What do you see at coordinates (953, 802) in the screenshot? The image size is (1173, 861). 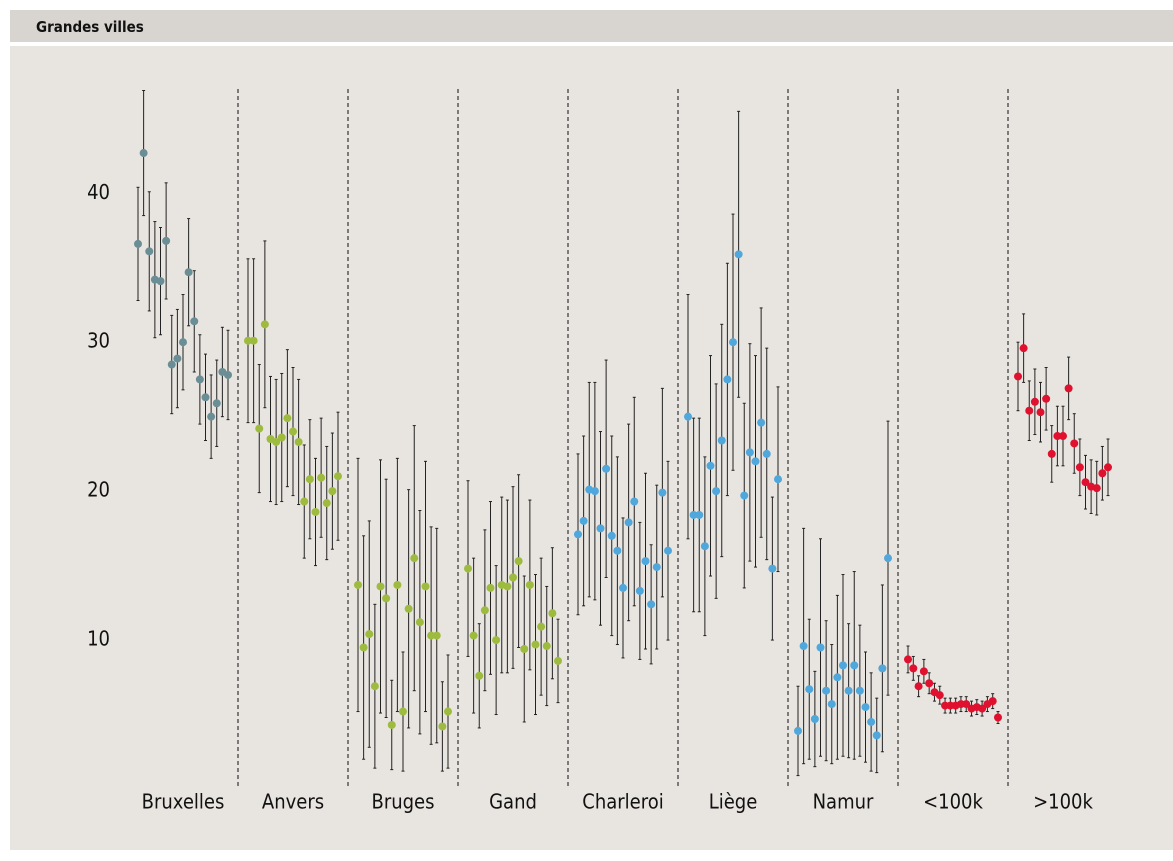 I see `x-tick-label: <100k` at bounding box center [953, 802].